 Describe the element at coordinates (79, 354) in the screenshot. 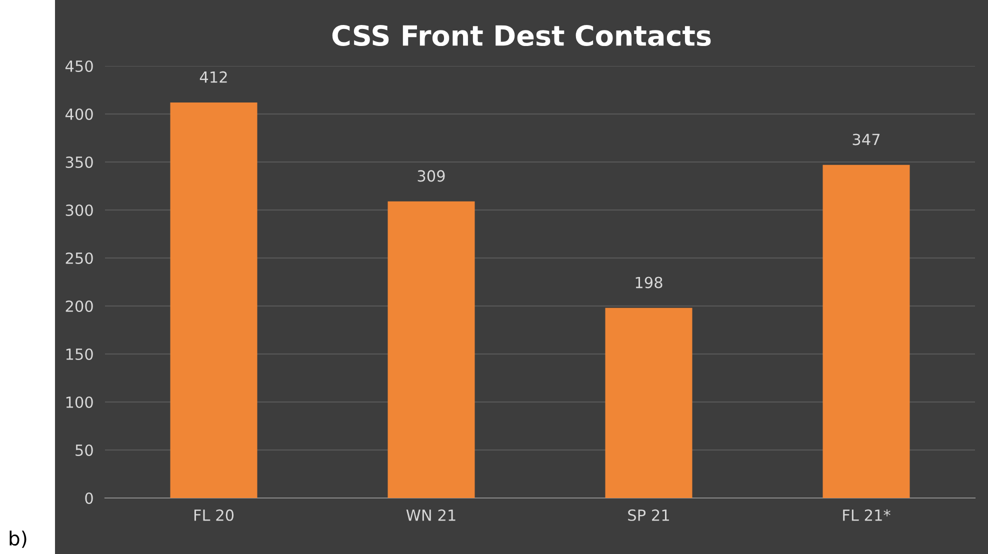

I see `y-tick-label: 150` at that location.